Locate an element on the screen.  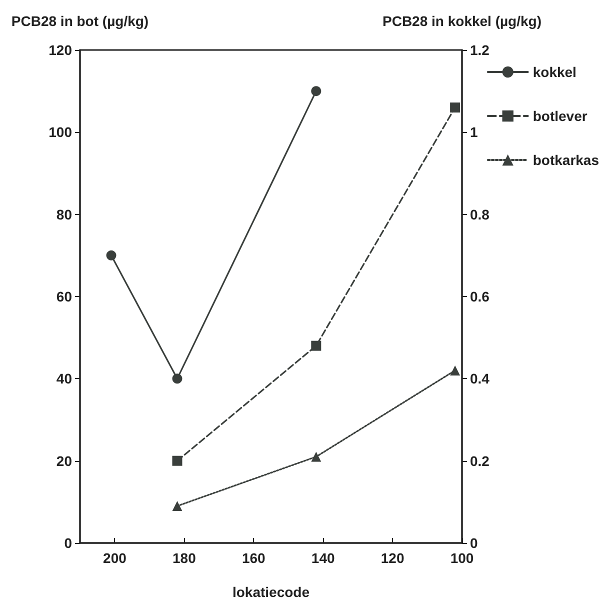
y2-tick-label: 0.4 is located at coordinates (480, 378).